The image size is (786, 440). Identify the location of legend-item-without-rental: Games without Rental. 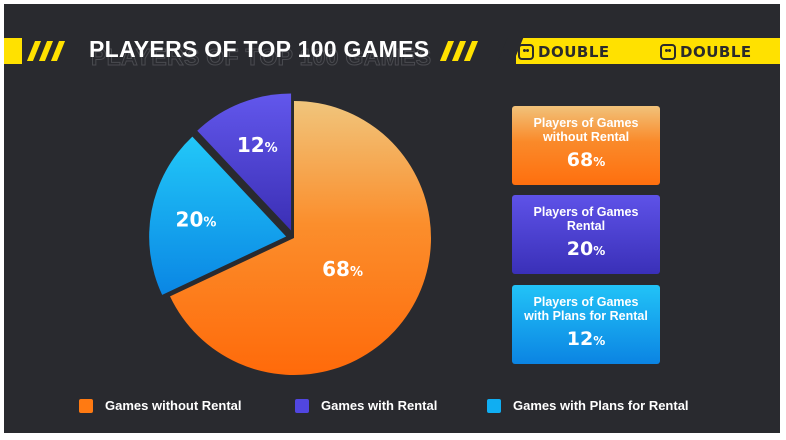
(160, 405).